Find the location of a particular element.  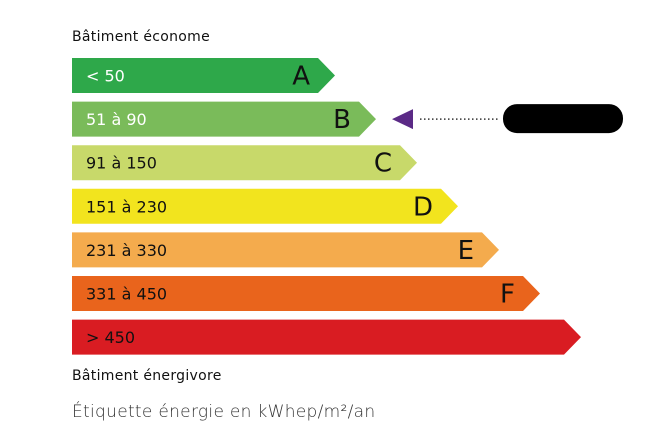

class-range-label: 331 à 450 is located at coordinates (126, 294).